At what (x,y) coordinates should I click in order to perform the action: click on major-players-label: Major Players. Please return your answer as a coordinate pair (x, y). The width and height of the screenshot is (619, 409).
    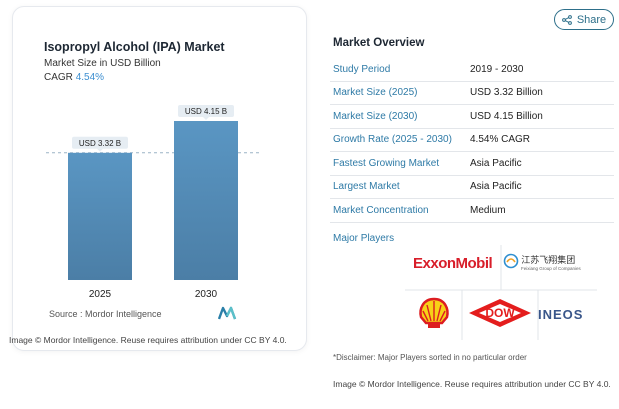
    Looking at the image, I should click on (364, 238).